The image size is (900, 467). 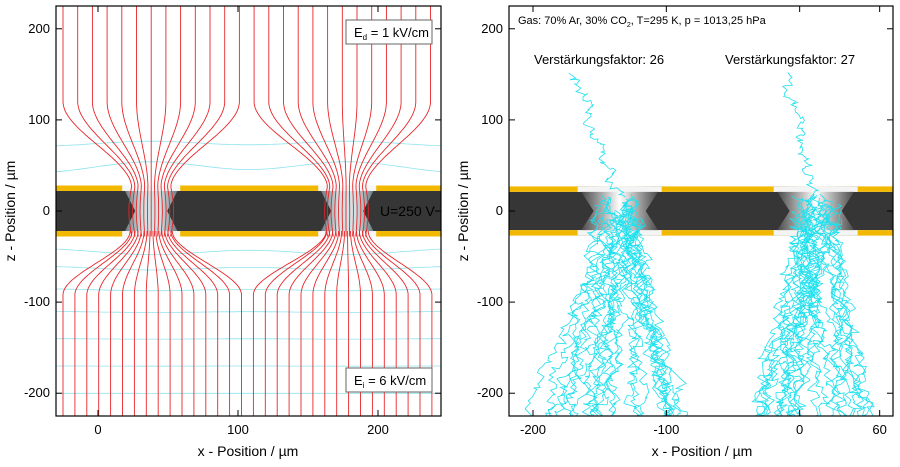 I want to click on drift-field-box: Ed = 1 kV/cm, so click(x=389, y=32).